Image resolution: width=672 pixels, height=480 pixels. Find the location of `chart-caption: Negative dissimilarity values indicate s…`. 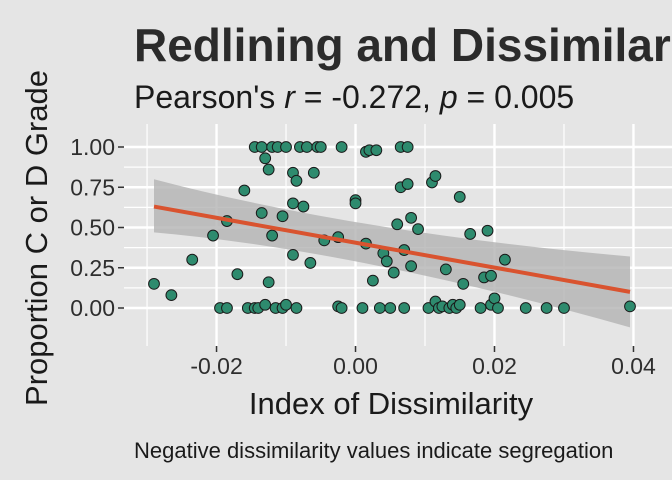

chart-caption: Negative dissimilarity values indicate s… is located at coordinates (373, 450).